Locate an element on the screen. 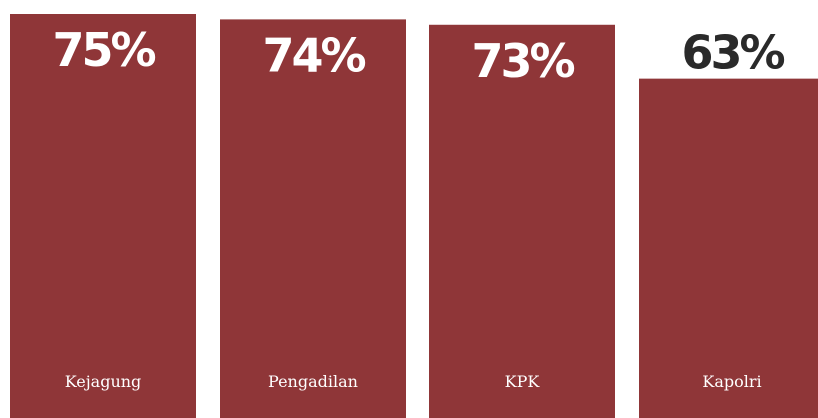  value-label-kejagung: 75% is located at coordinates (103, 50).